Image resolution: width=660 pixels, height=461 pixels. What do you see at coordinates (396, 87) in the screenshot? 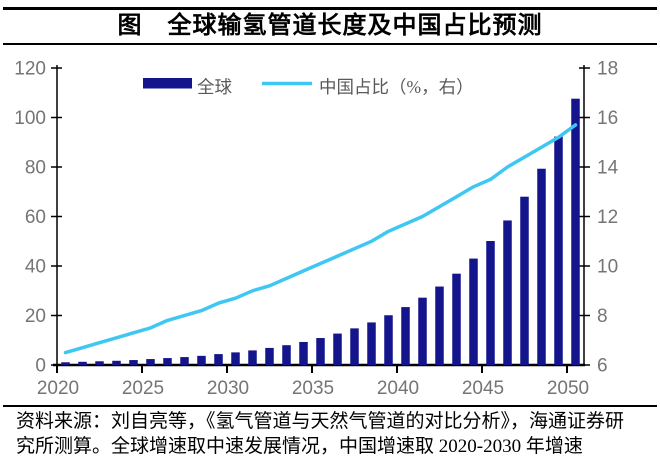
I see `legend-line-label: 中国占比（%，右）` at bounding box center [396, 87].